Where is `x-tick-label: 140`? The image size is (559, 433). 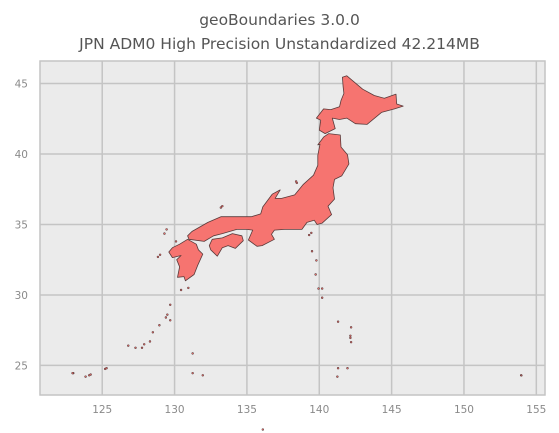 x-tick-label: 140 is located at coordinates (319, 410).